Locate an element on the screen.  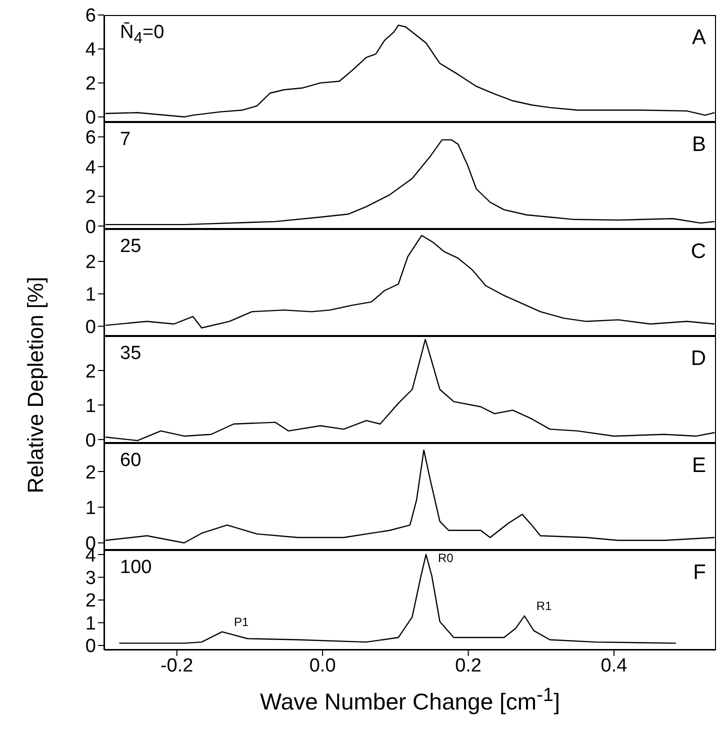
annotation: F is located at coordinates (699, 572).